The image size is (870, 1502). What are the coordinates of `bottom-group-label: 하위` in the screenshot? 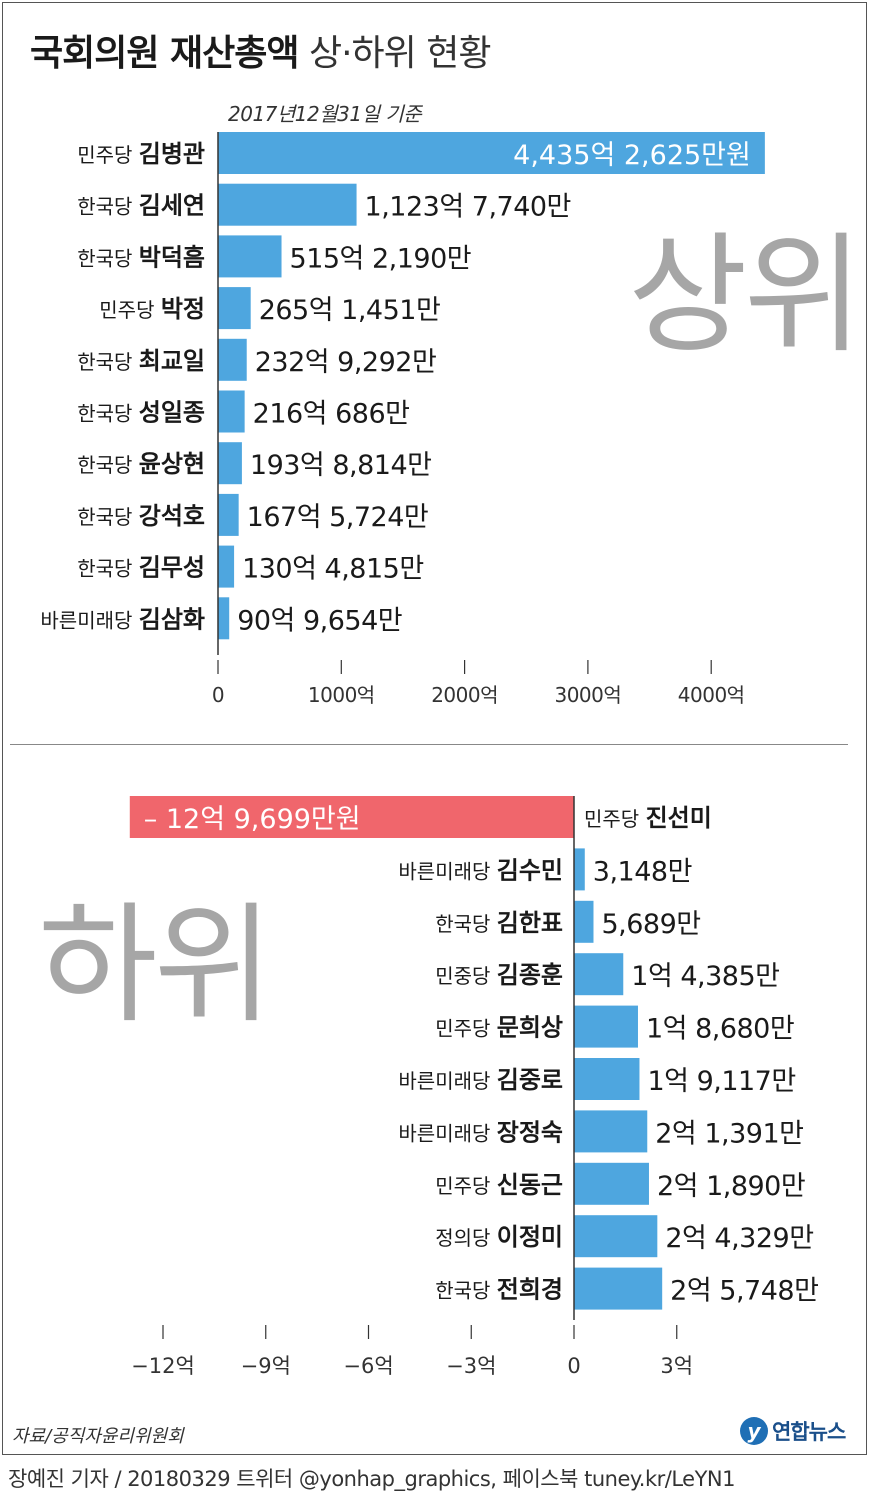 It's located at (155, 965).